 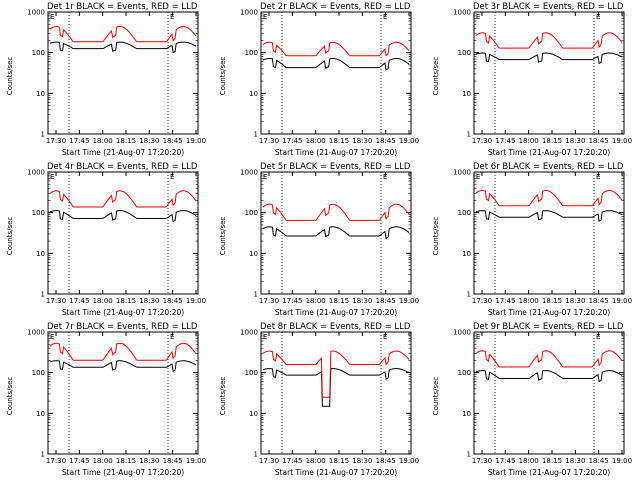 I want to click on panel-title: Det 5r BLACK = Events, RED = LLD, so click(x=335, y=167).